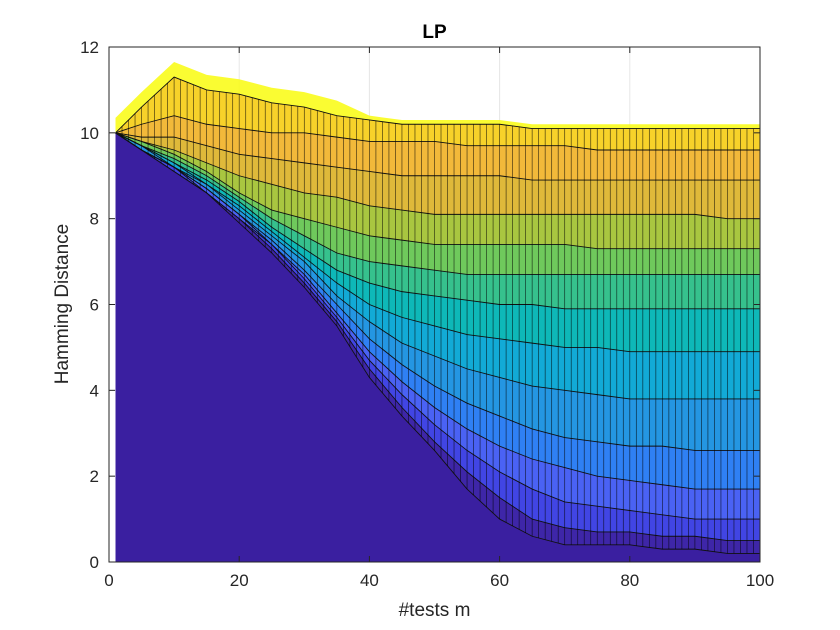 The height and width of the screenshot is (630, 840). Describe the element at coordinates (94, 476) in the screenshot. I see `y-tick-label: 2` at that location.